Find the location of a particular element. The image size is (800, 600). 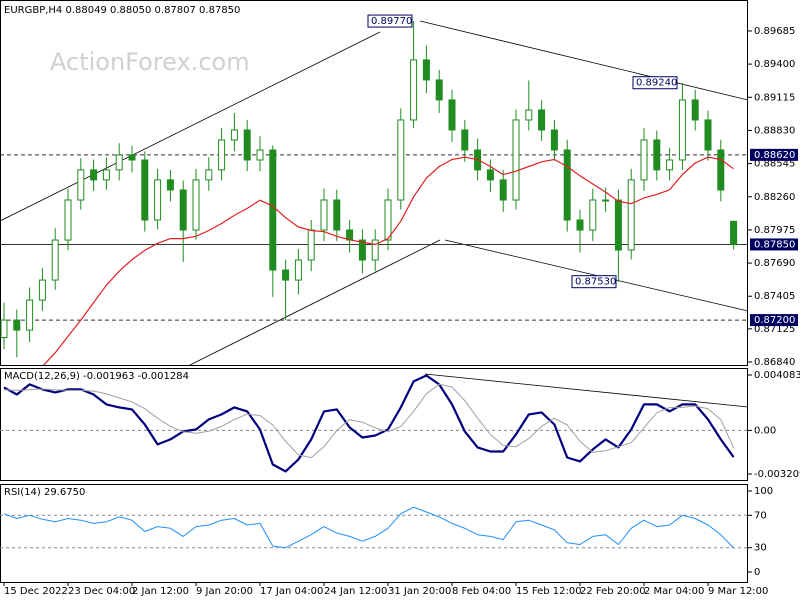

y-tick-label: 0.89685 is located at coordinates (774, 31).